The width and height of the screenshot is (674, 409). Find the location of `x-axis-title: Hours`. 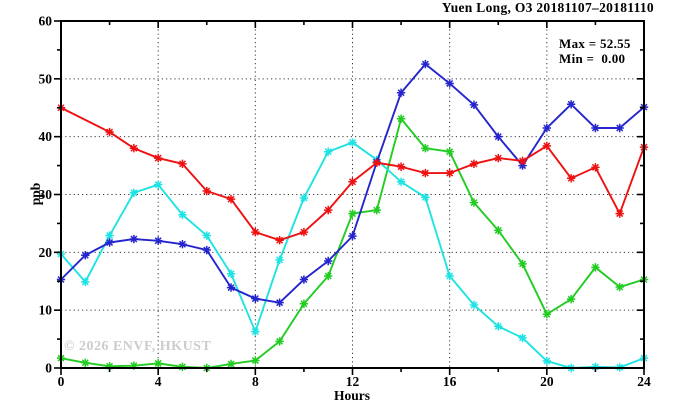

x-axis-title: Hours is located at coordinates (351, 395).